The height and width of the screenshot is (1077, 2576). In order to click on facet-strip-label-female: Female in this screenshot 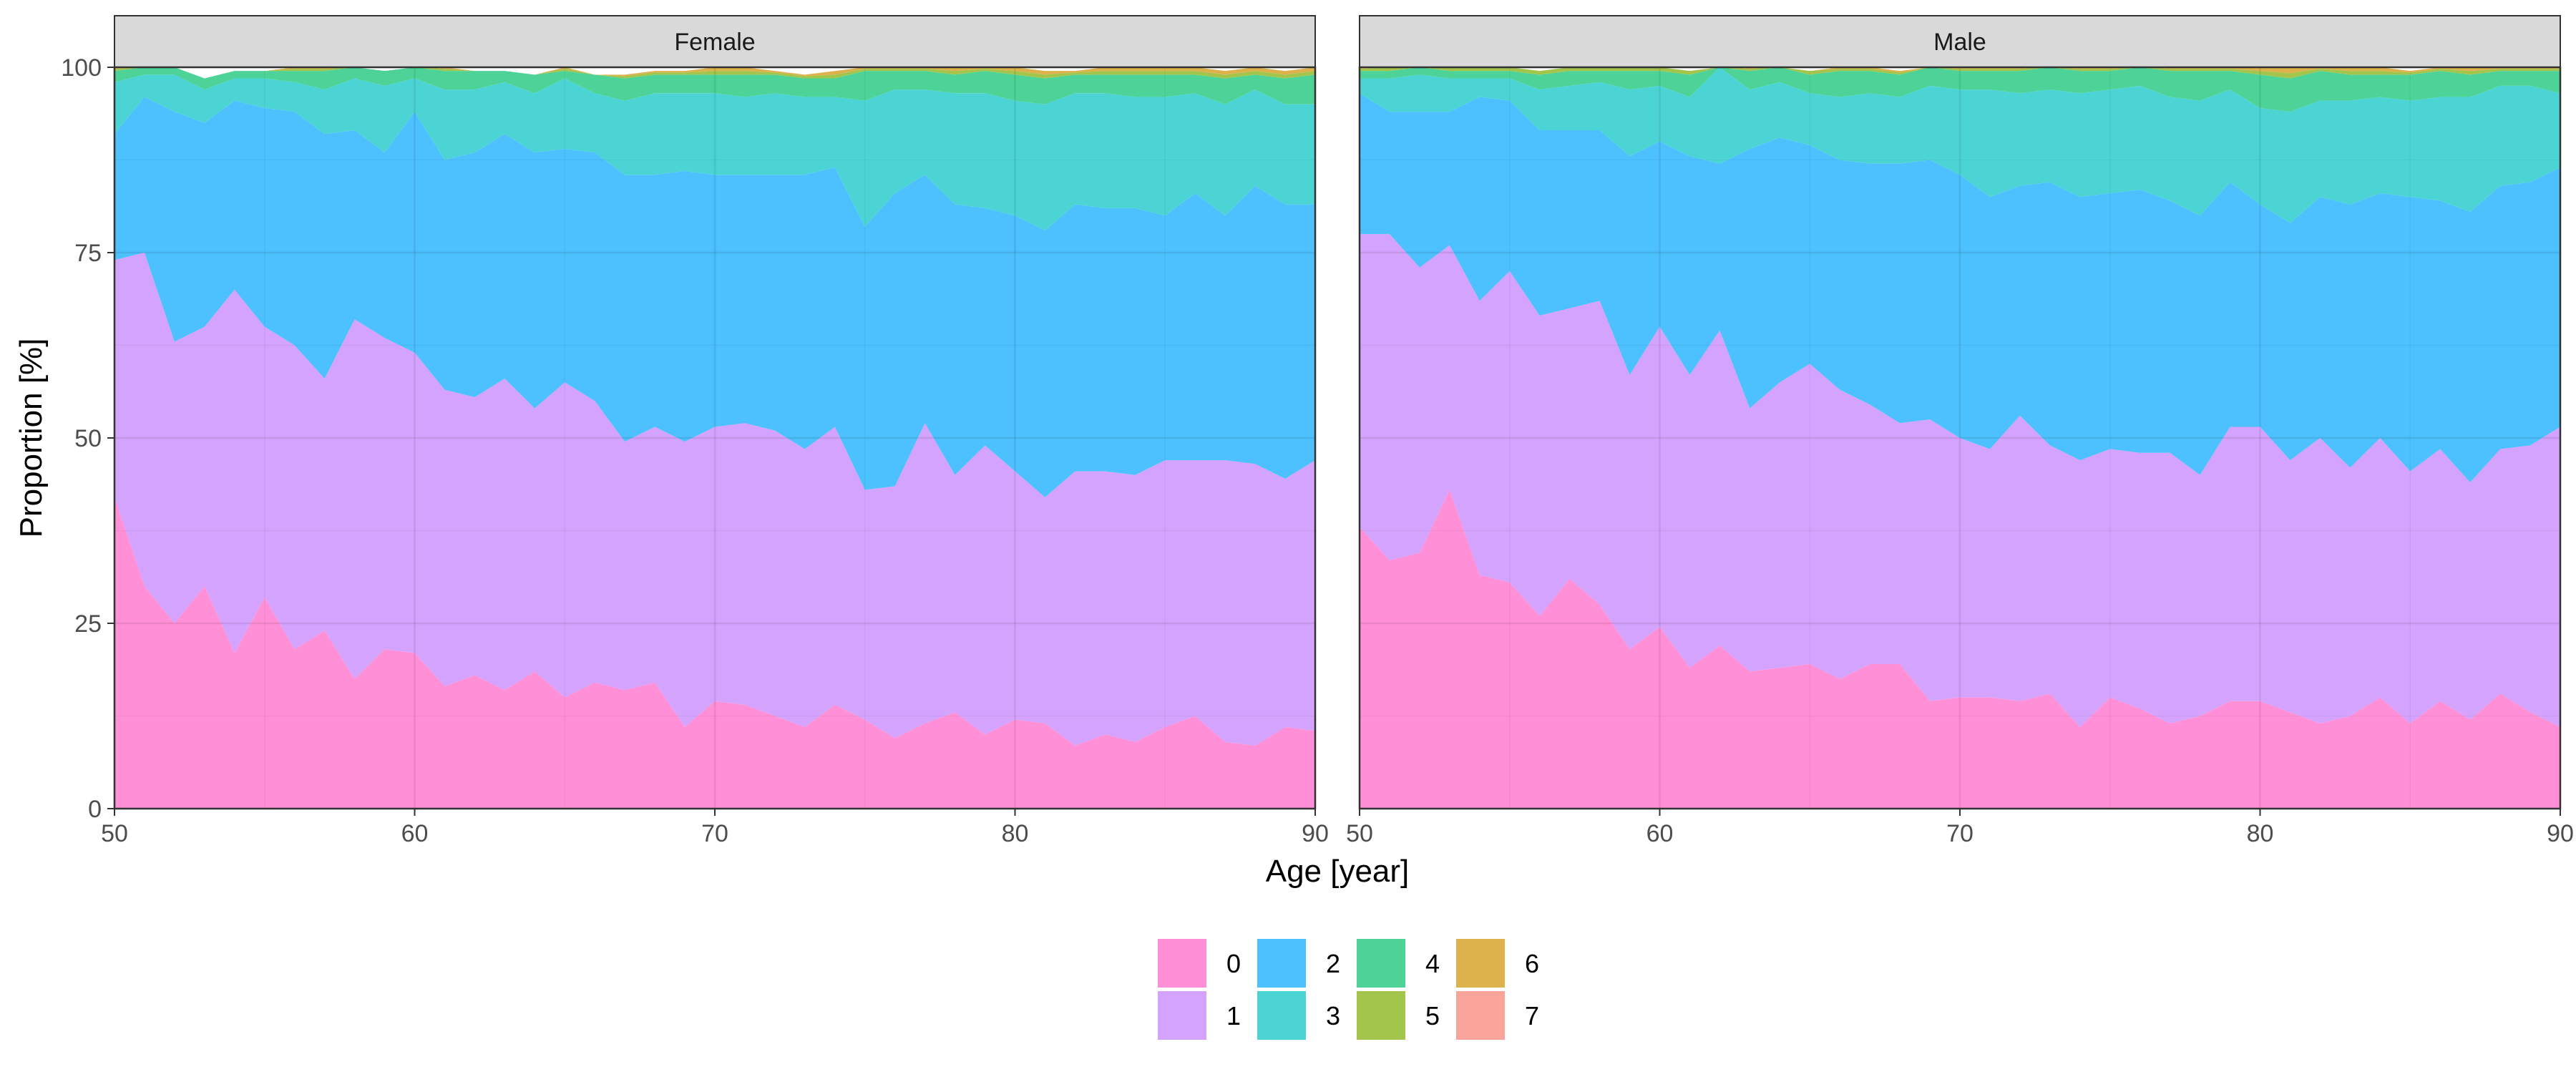, I will do `click(714, 42)`.